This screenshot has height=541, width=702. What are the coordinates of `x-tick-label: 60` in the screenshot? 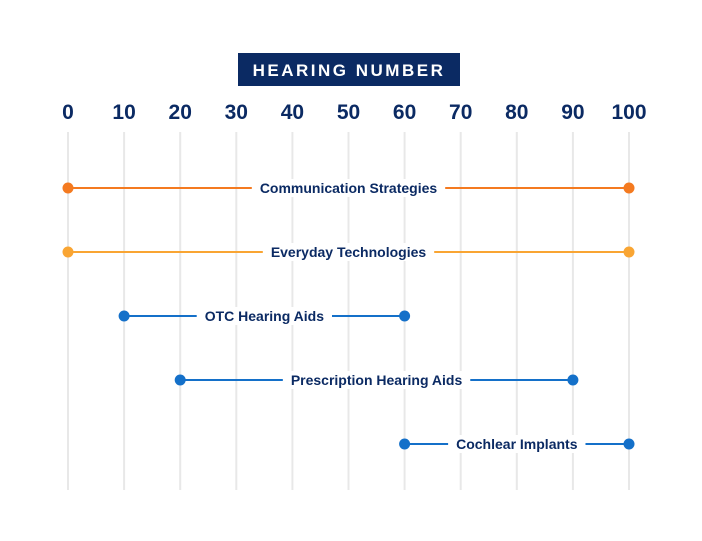 It's located at (404, 112).